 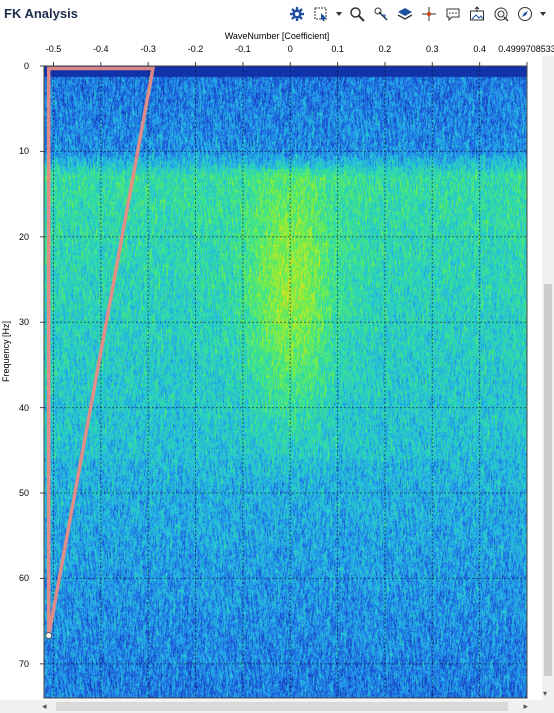 I want to click on title-bar: FK Analysis, so click(x=277, y=14).